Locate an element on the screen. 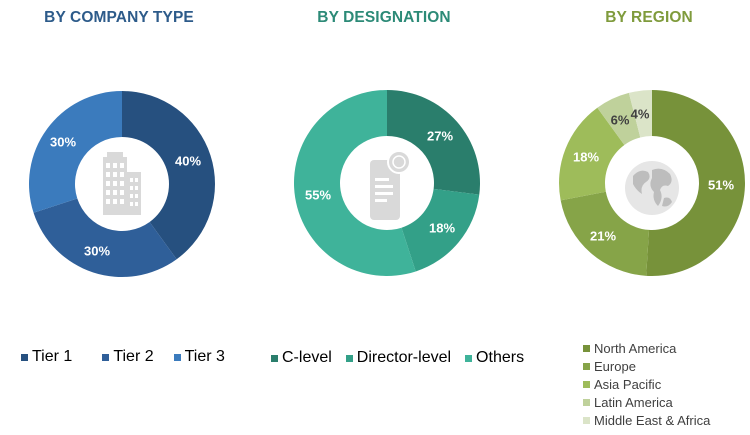 This screenshot has height=435, width=750. legend-item-europe: Europe is located at coordinates (646, 366).